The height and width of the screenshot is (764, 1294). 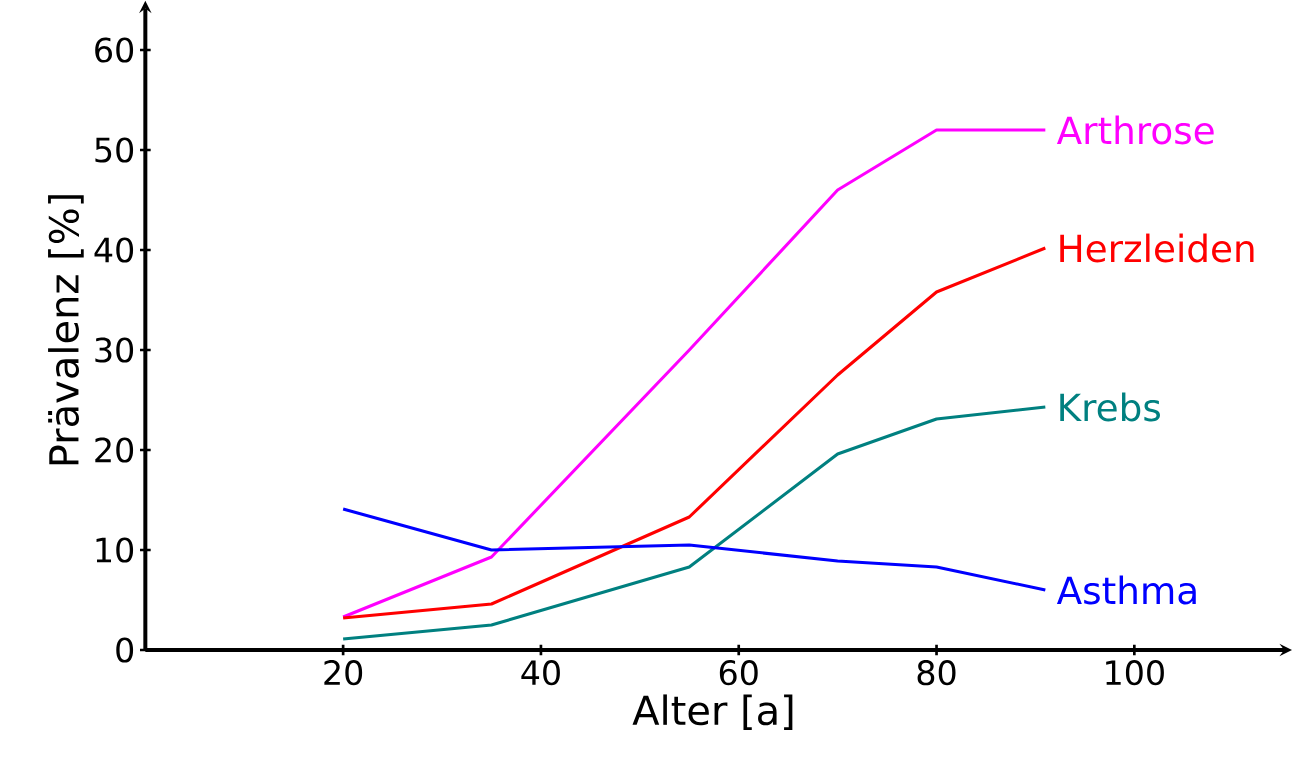 What do you see at coordinates (114, 350) in the screenshot?
I see `y-tick-label: 30` at bounding box center [114, 350].